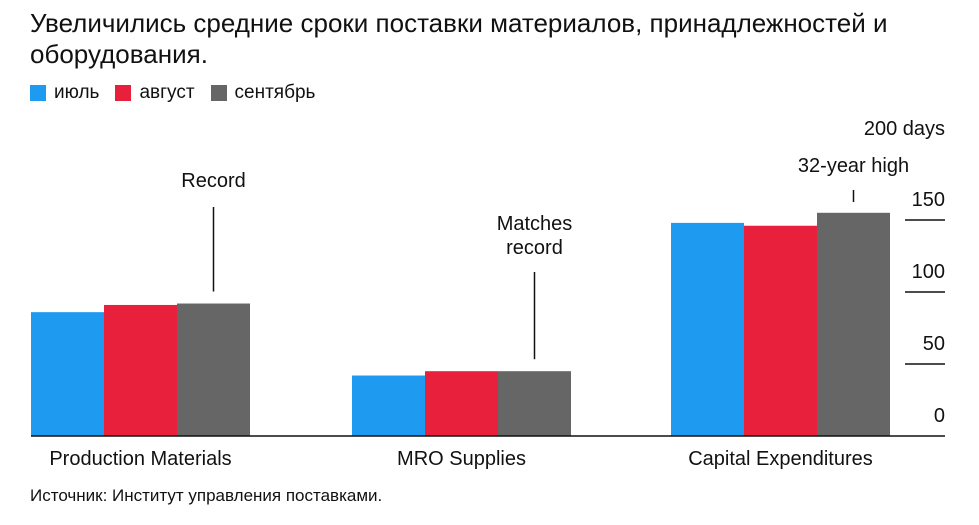 This screenshot has height=525, width=979. What do you see at coordinates (780, 459) in the screenshot?
I see `category-label-2: Capital Expenditures` at bounding box center [780, 459].